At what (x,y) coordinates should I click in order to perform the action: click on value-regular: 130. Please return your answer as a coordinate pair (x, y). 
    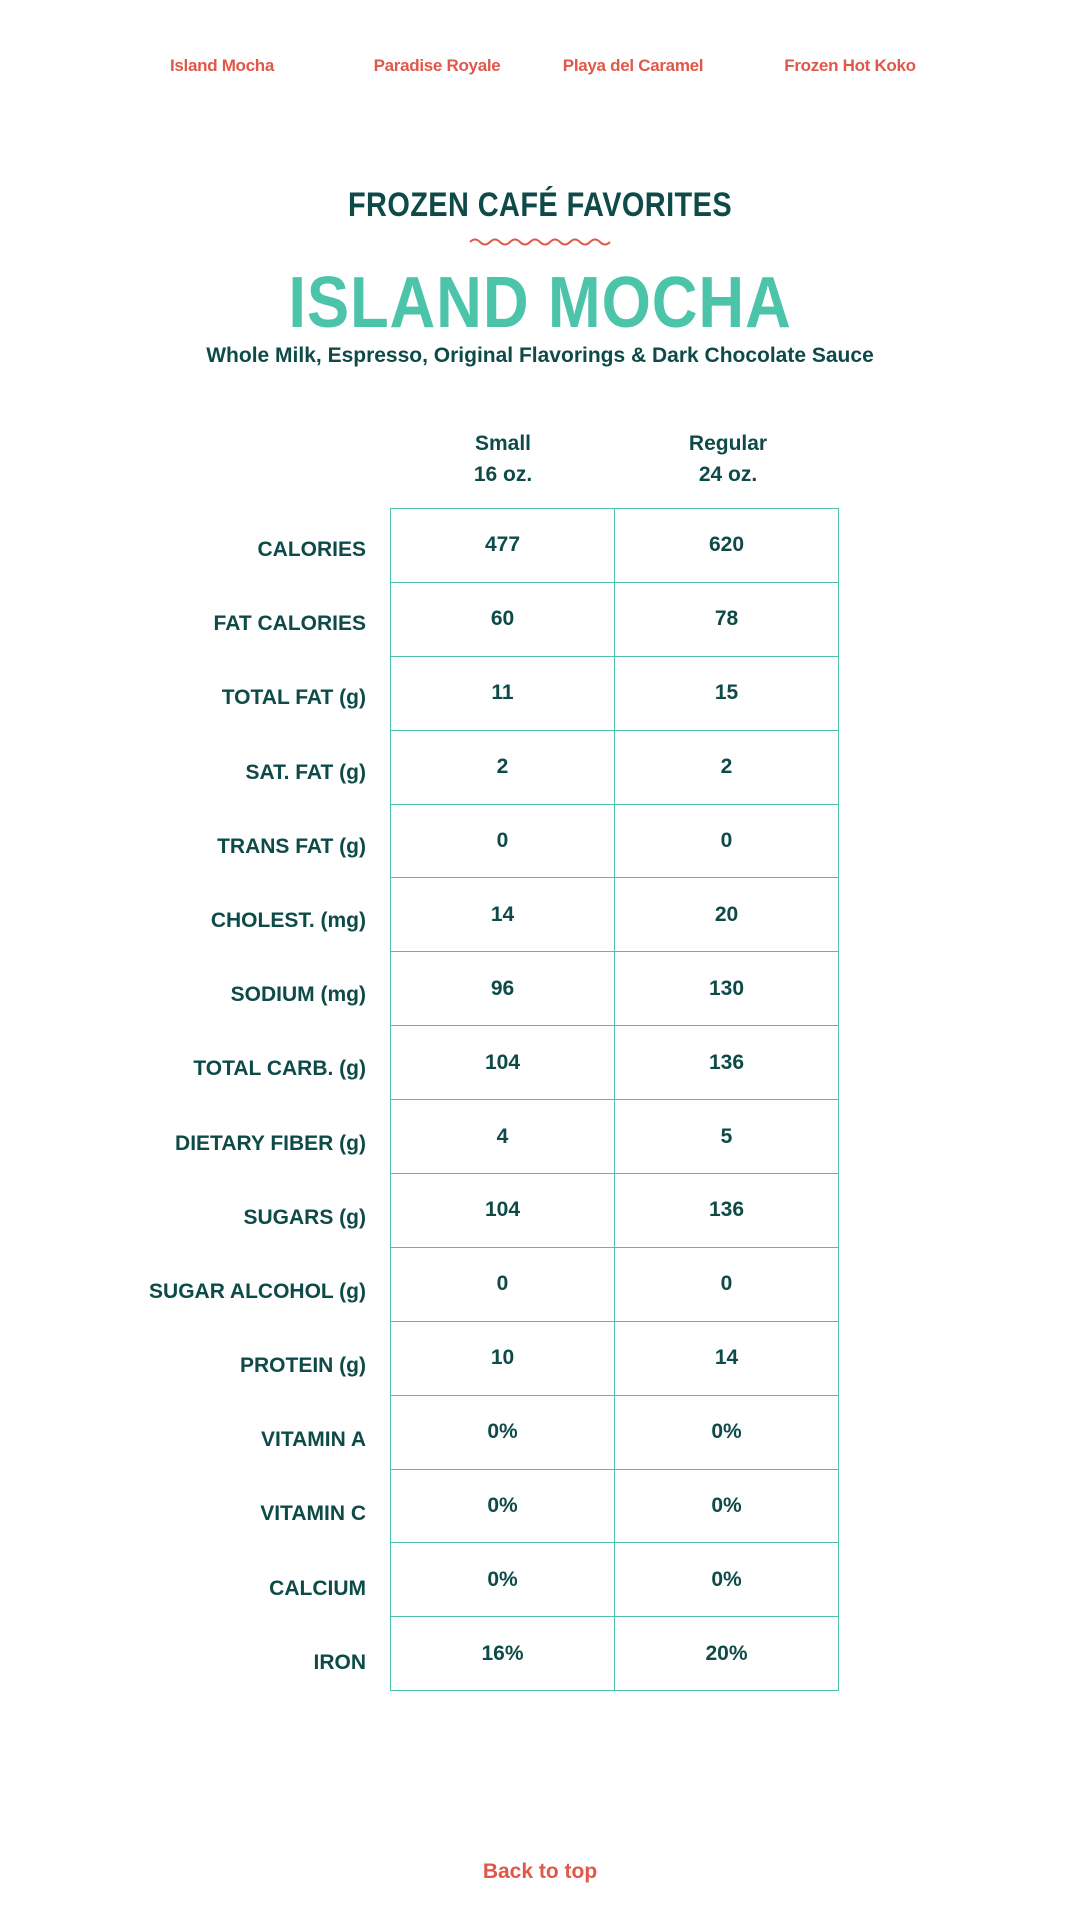
    Looking at the image, I should click on (726, 989).